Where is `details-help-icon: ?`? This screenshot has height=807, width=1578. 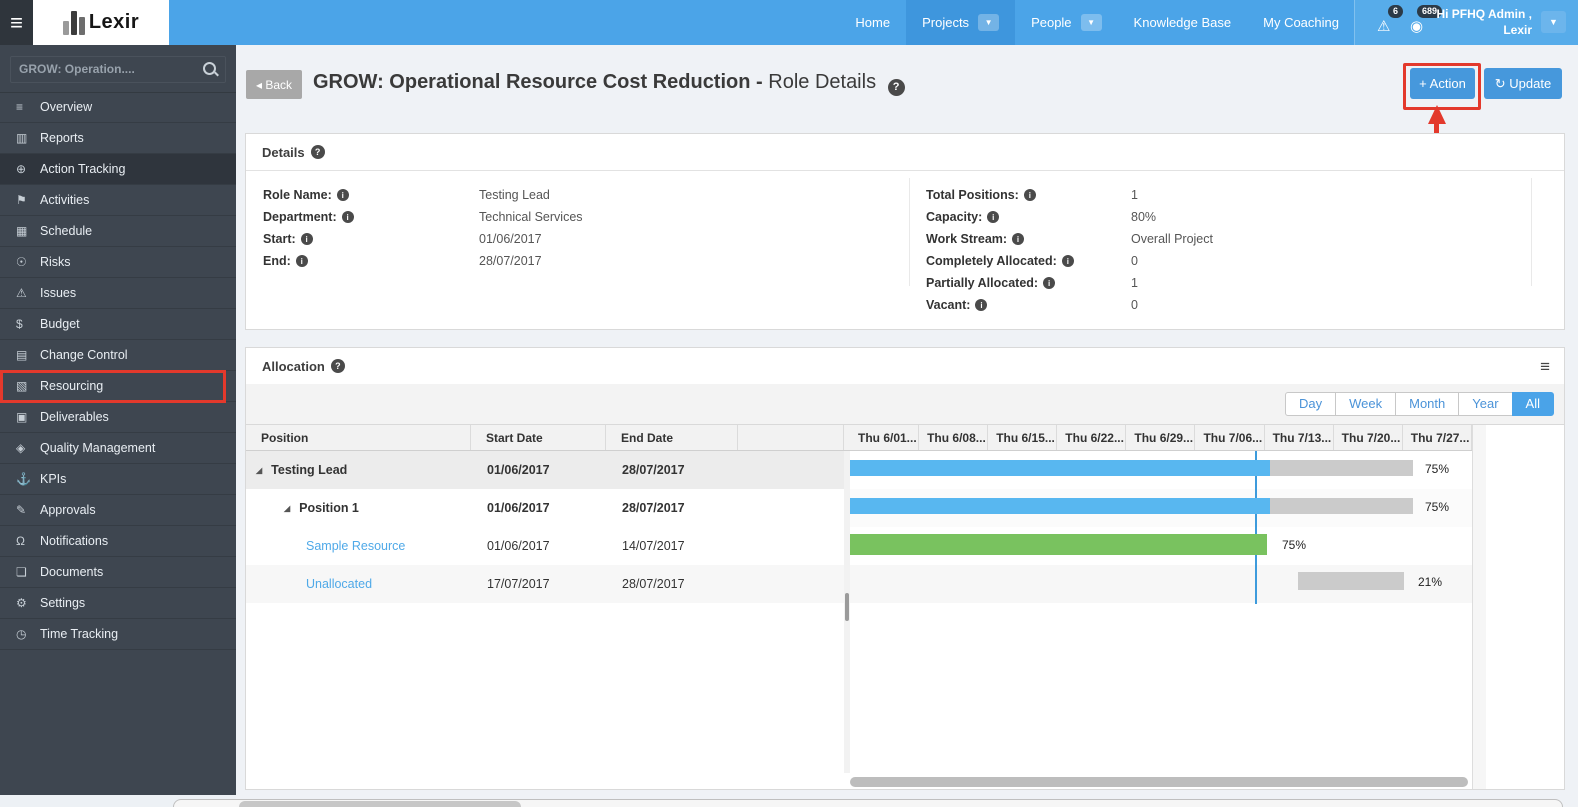
details-help-icon: ? is located at coordinates (317, 152).